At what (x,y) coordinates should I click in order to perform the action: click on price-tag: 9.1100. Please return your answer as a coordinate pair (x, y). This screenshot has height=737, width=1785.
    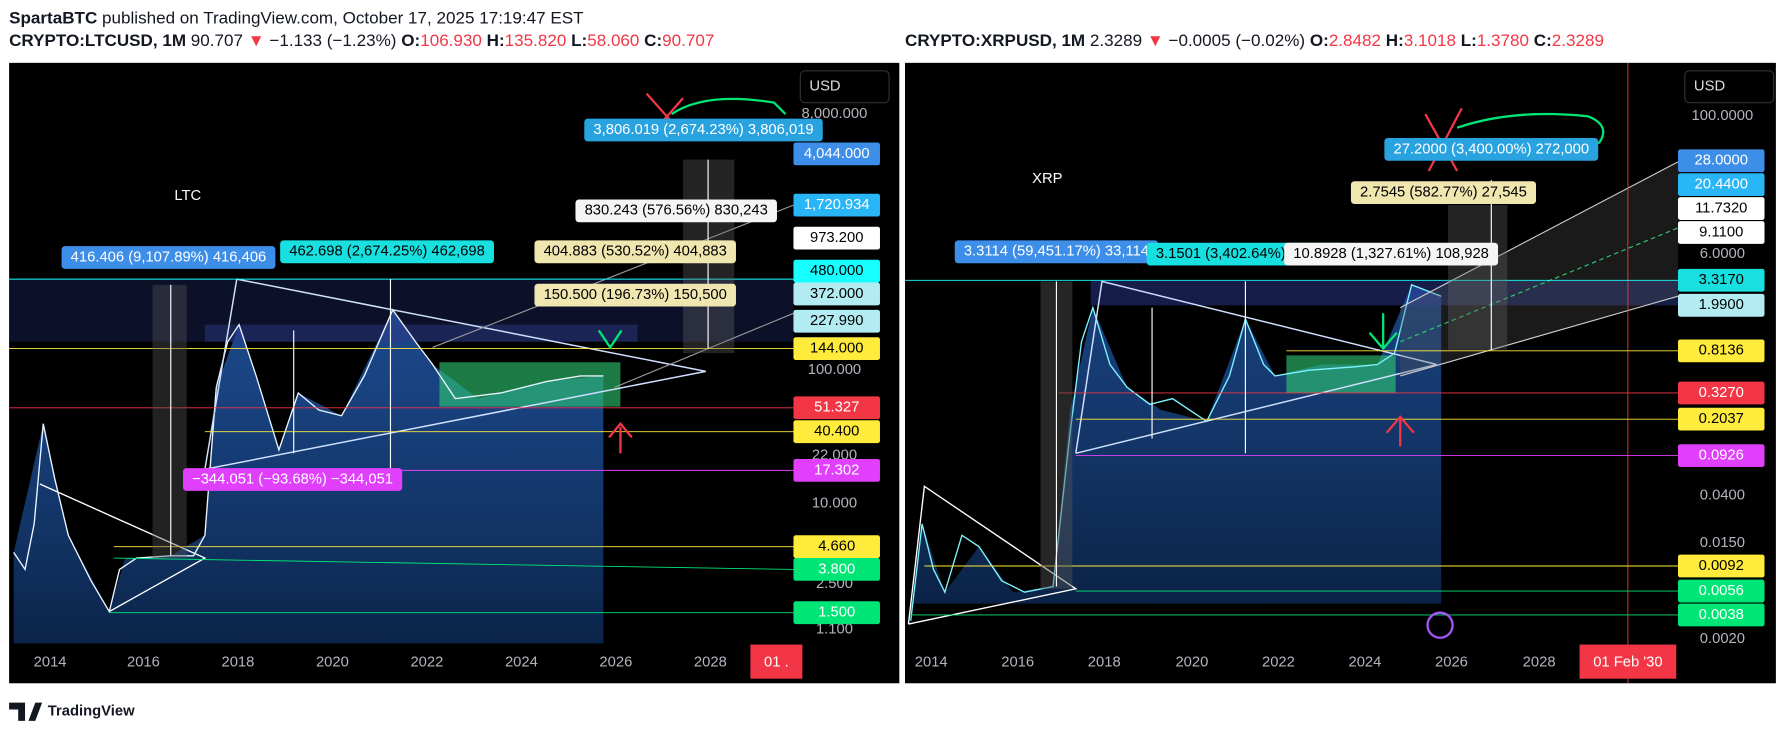
    Looking at the image, I should click on (1721, 232).